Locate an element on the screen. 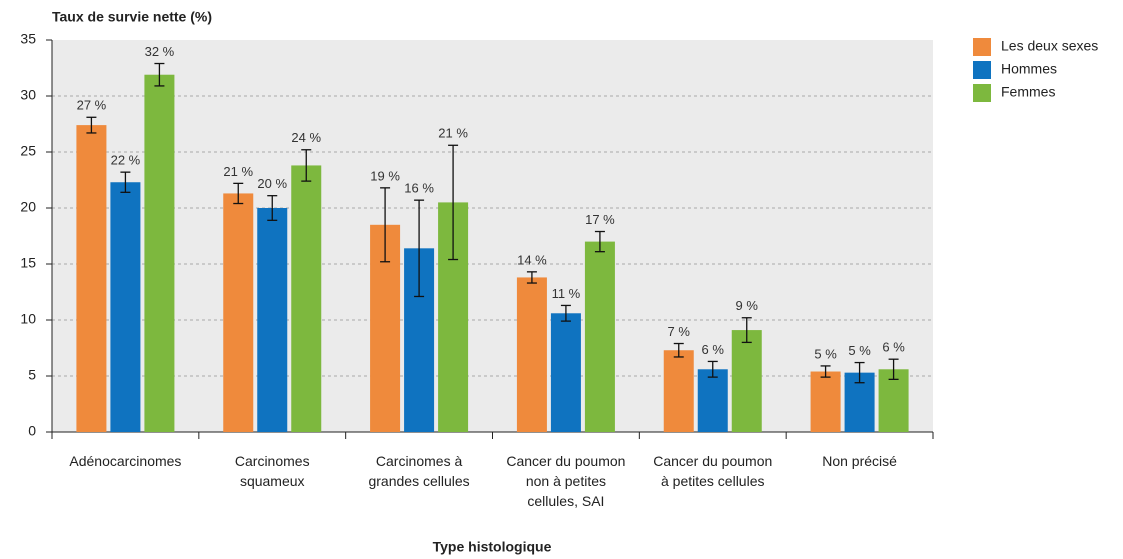 The width and height of the screenshot is (1123, 559). x-tick-label-line: grandes cellules is located at coordinates (418, 481).